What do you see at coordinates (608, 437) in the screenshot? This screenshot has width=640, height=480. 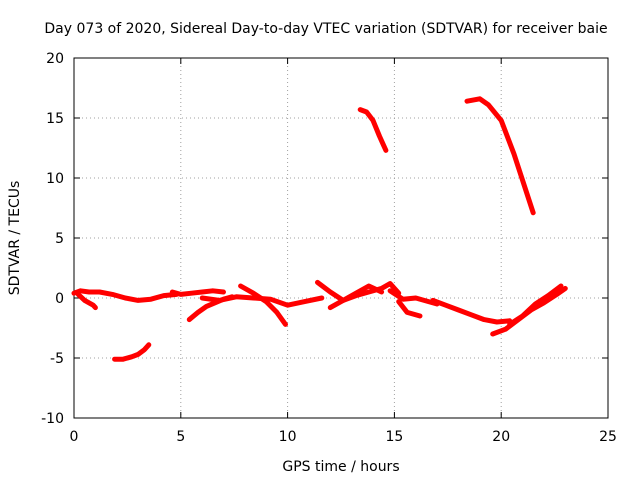 I see `x-tick-label: 25` at bounding box center [608, 437].